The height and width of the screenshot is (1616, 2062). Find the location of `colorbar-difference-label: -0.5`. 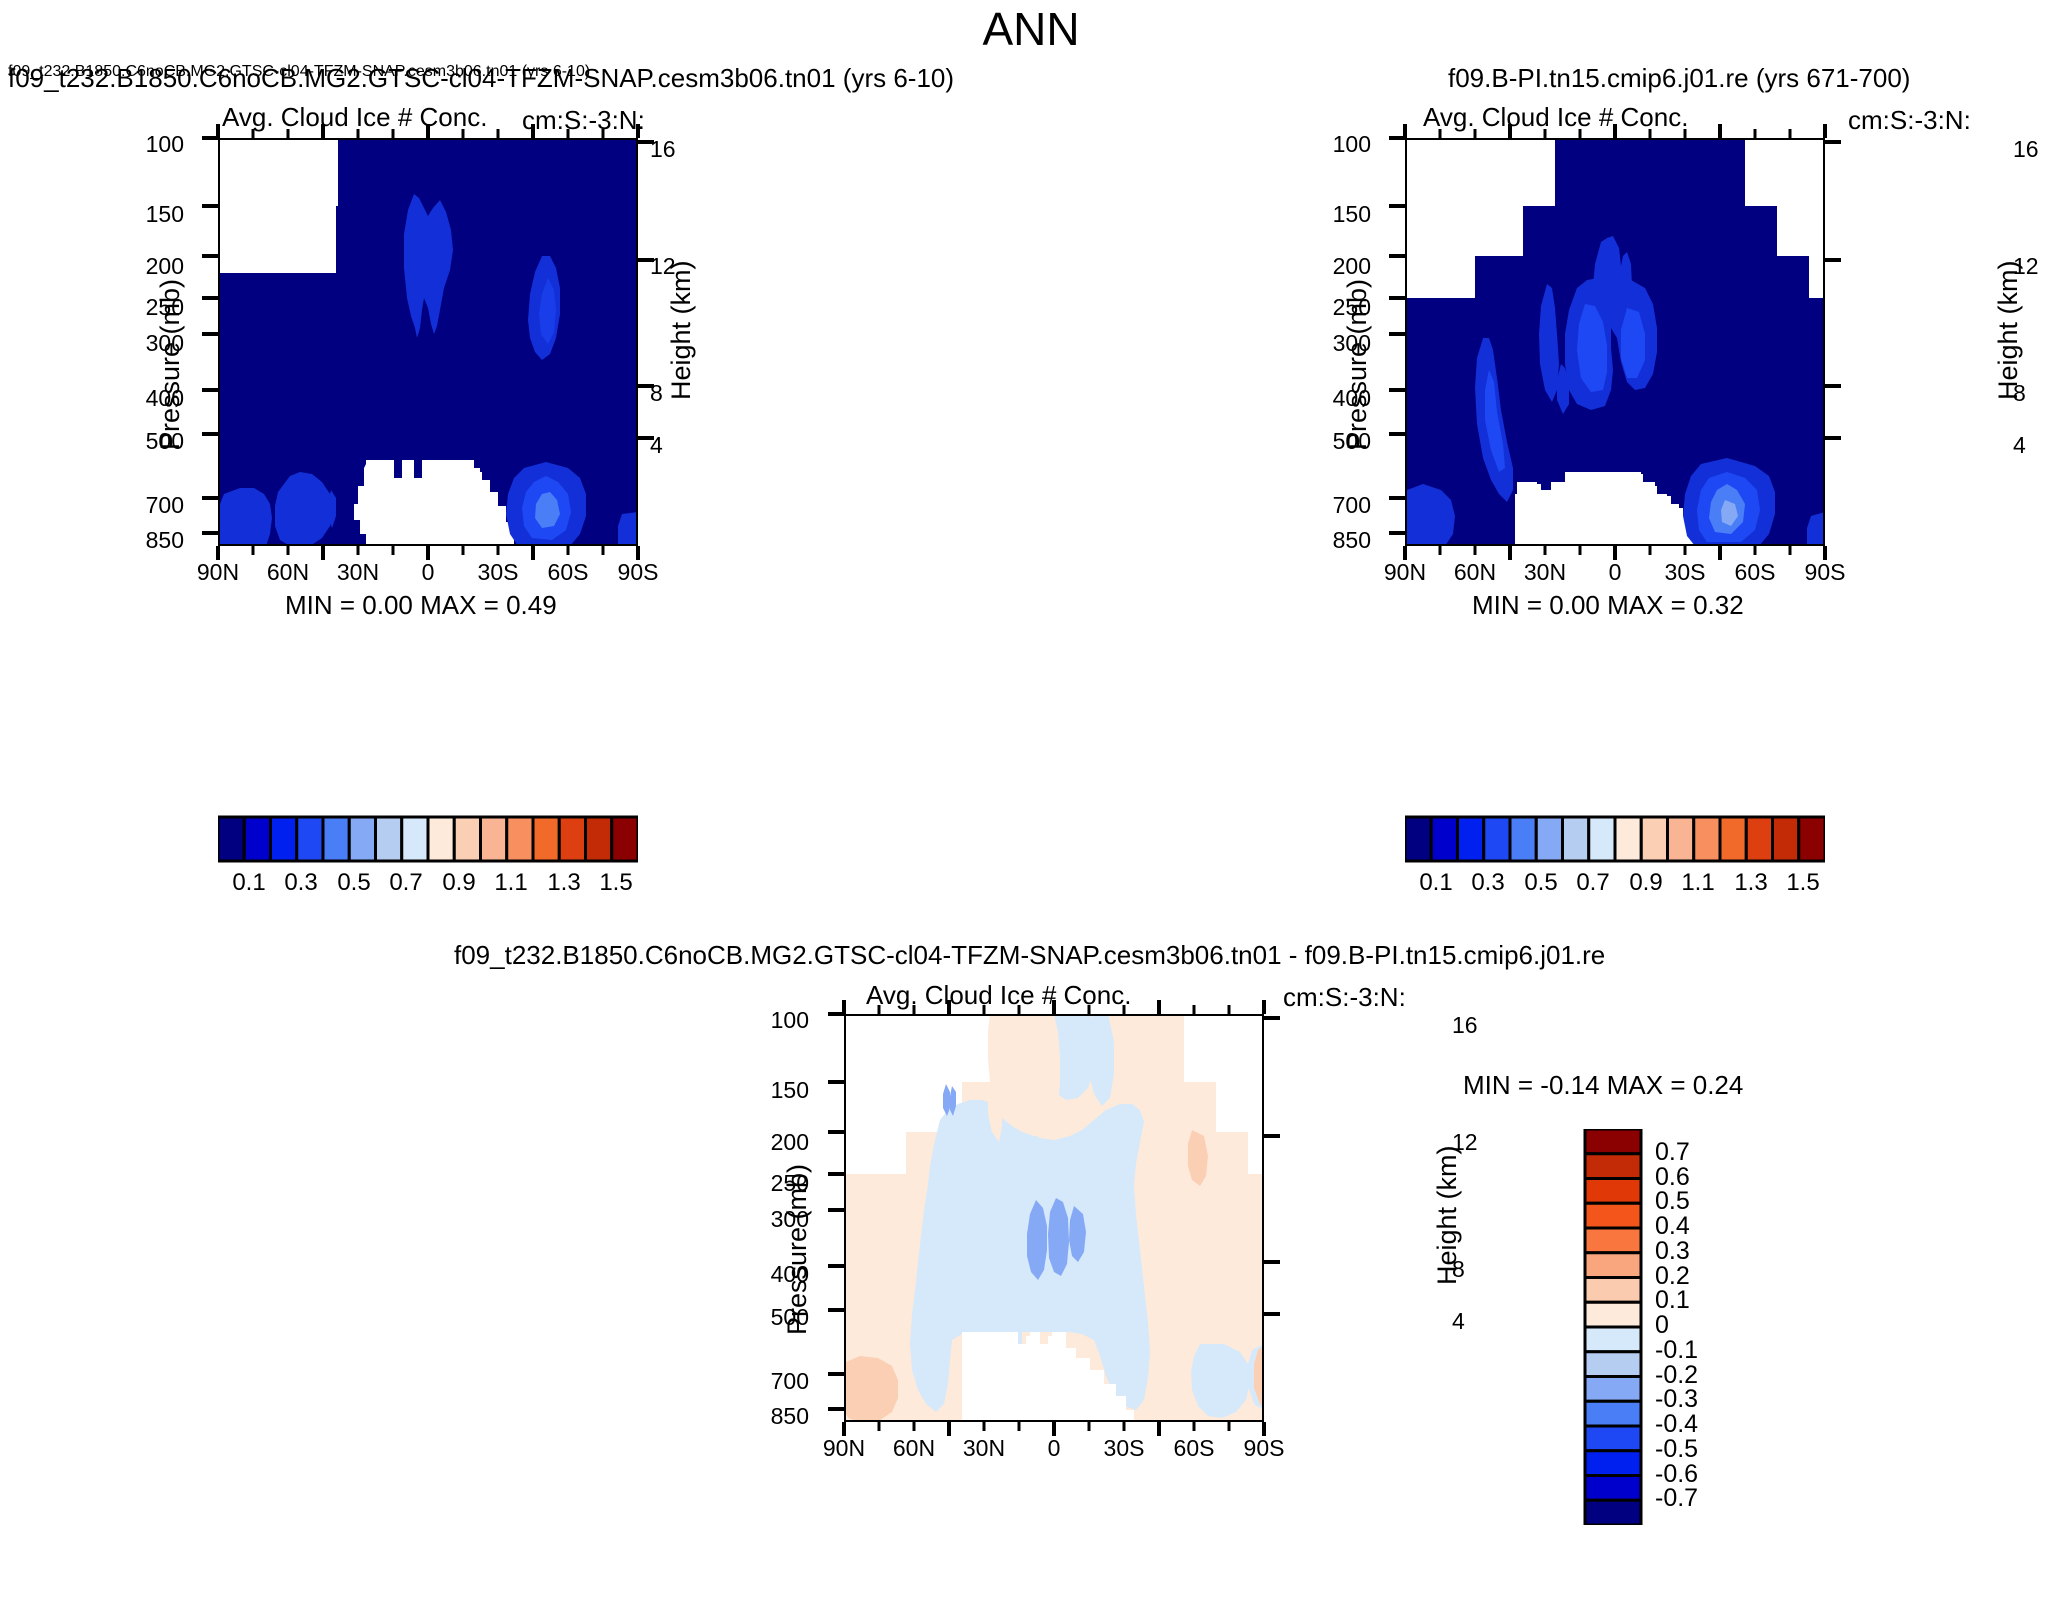

colorbar-difference-label: -0.5 is located at coordinates (1677, 1448).